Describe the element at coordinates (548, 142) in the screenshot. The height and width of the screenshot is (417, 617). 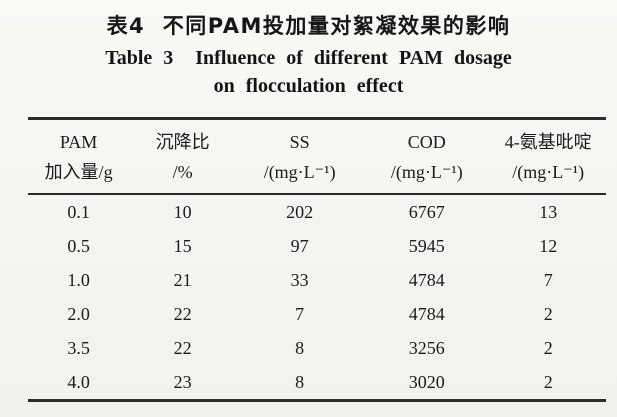
I see `header-4-aminopyridine-line1: 4-氨基吡啶` at that location.